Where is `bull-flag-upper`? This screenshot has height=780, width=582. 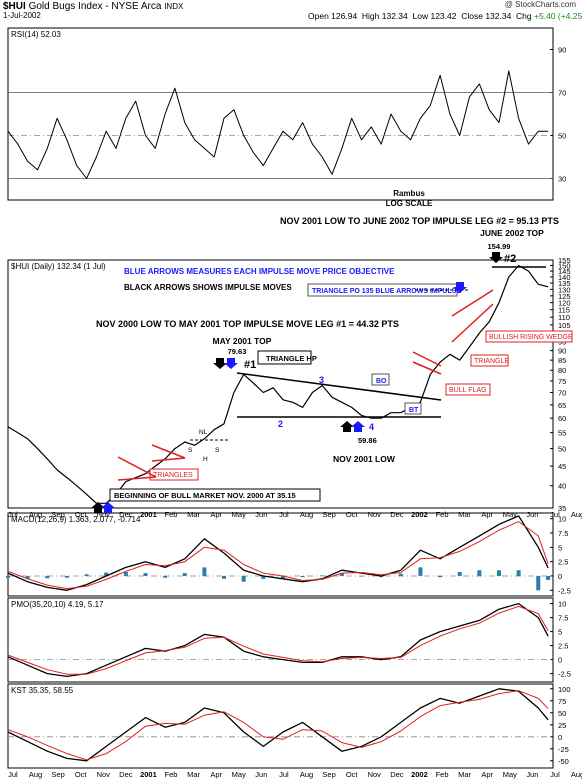
bull-flag-upper is located at coordinates (427, 359).